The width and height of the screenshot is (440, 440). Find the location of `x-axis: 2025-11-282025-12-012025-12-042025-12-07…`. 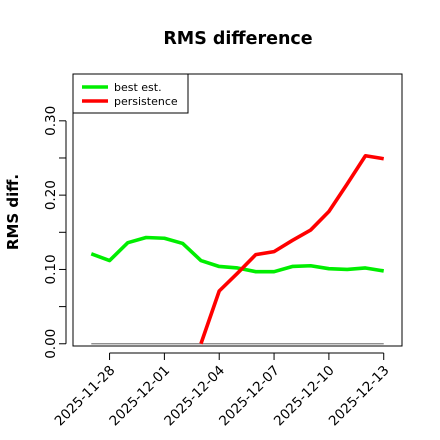

x-axis: 2025-11-282025-12-012025-12-042025-12-07… is located at coordinates (222, 390).